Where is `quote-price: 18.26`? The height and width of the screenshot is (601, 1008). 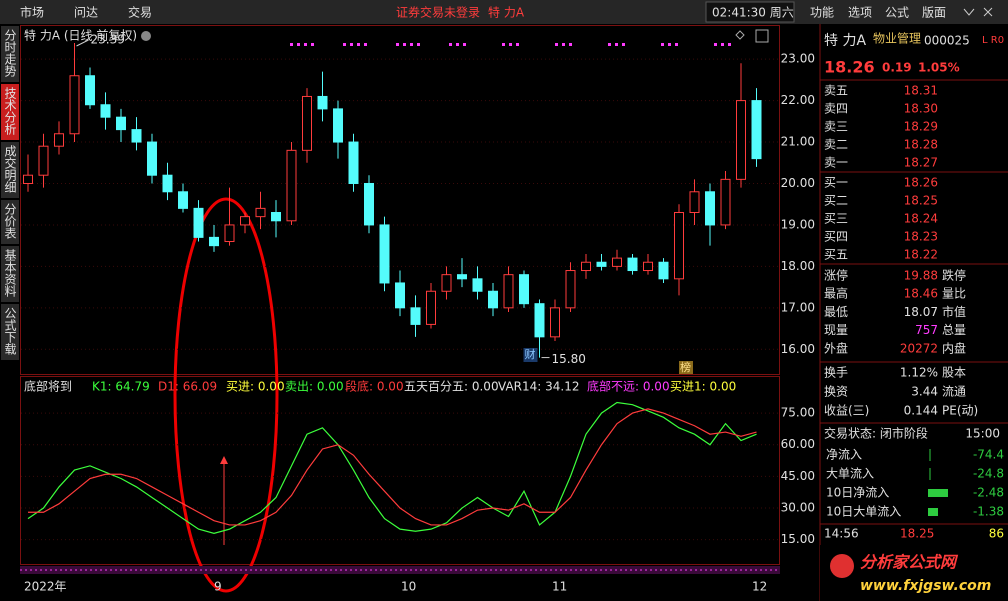
quote-price: 18.26 is located at coordinates (849, 67).